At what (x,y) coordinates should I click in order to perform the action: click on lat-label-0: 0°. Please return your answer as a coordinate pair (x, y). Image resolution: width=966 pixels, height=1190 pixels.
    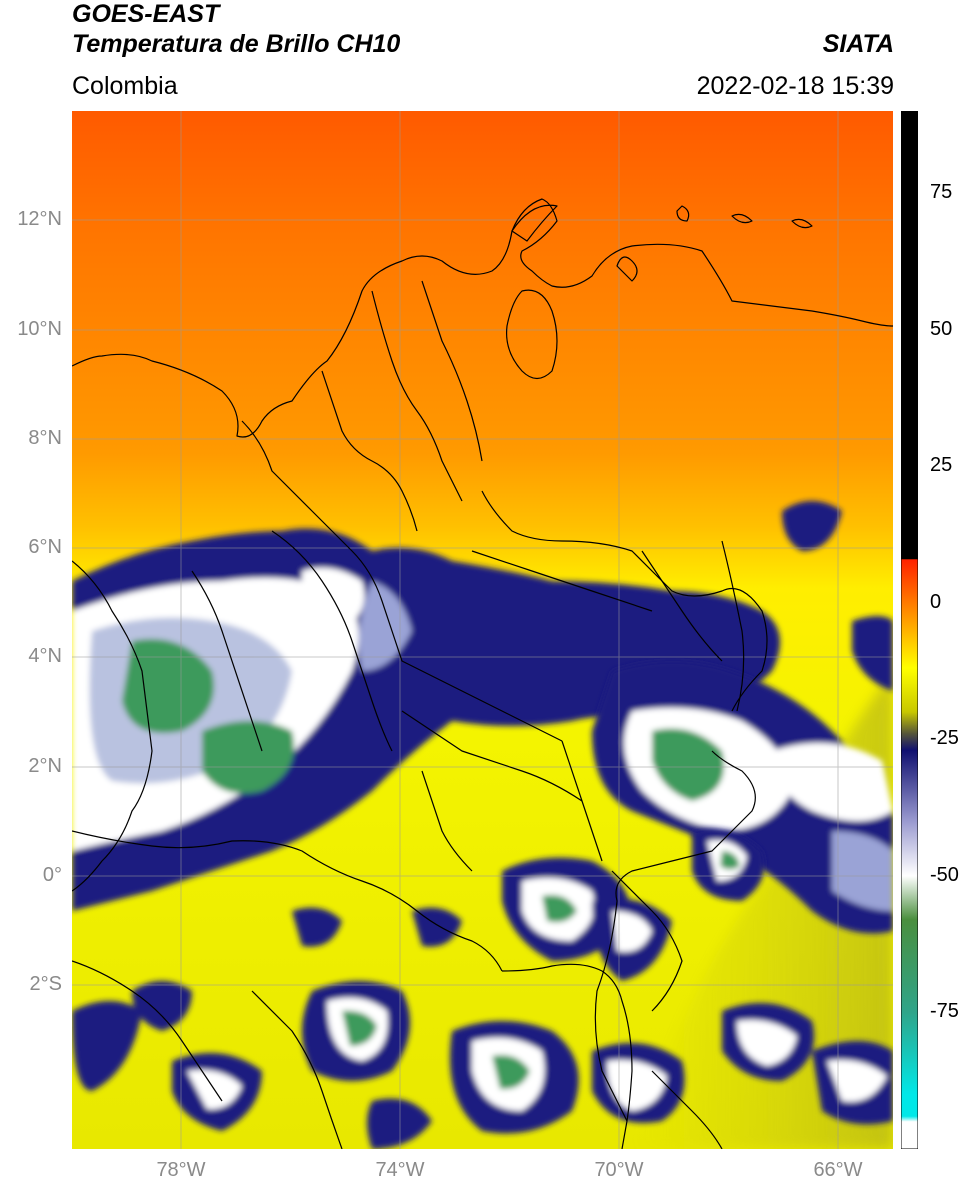
    Looking at the image, I should click on (52, 875).